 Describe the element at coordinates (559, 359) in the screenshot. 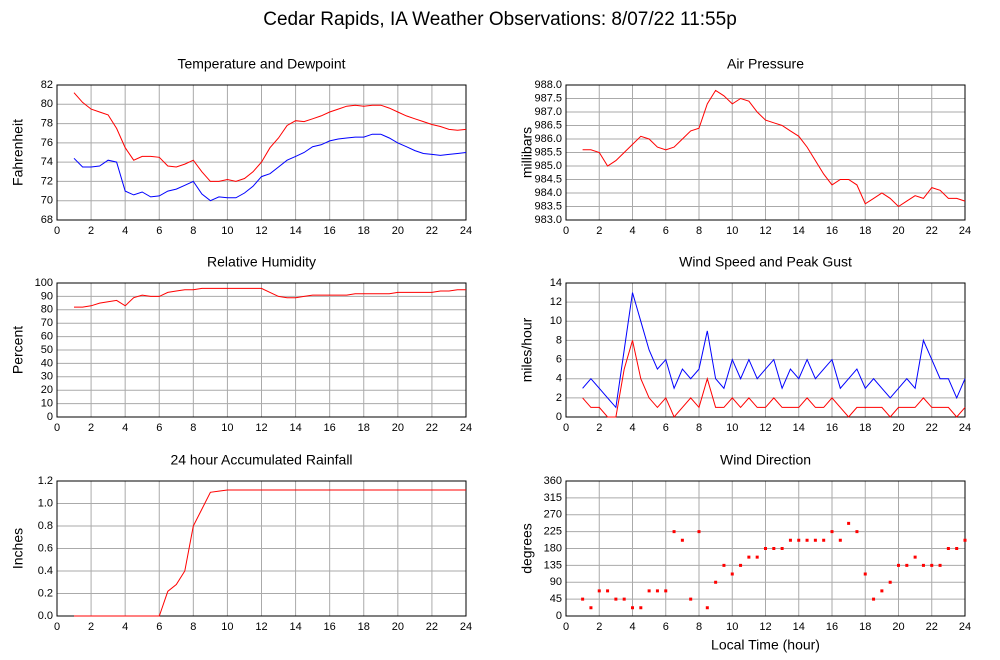

I see `y-tick-label: 6` at that location.